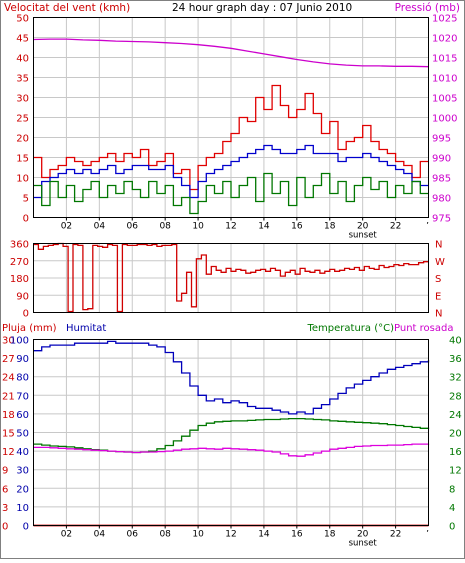 The width and height of the screenshot is (465, 563). What do you see at coordinates (22, 79) in the screenshot?
I see `wind-tick-label: 35` at bounding box center [22, 79].